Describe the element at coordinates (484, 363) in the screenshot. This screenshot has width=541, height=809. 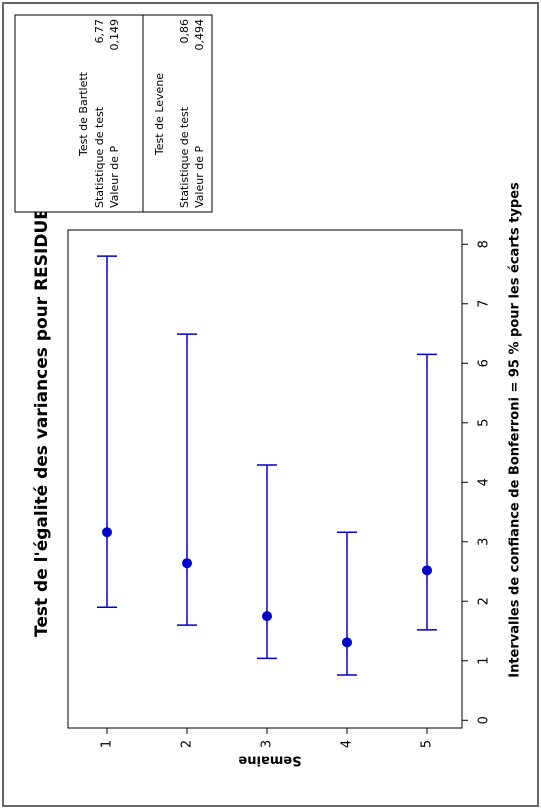
I see `x-tick-label: 6` at that location.